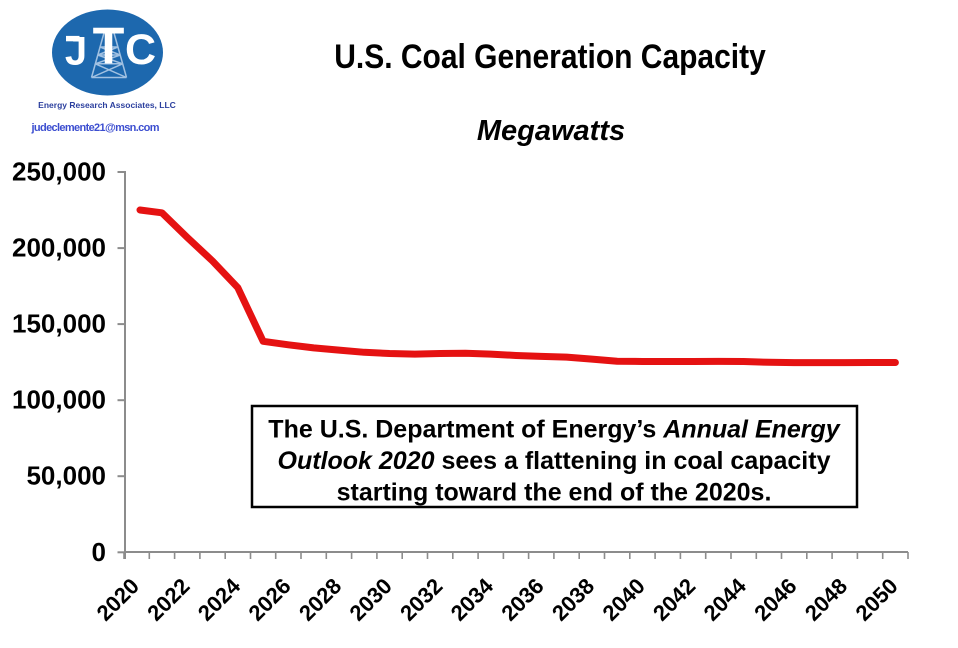 The image size is (958, 648). What do you see at coordinates (59, 324) in the screenshot?
I see `svg-text: 150,000` at bounding box center [59, 324].